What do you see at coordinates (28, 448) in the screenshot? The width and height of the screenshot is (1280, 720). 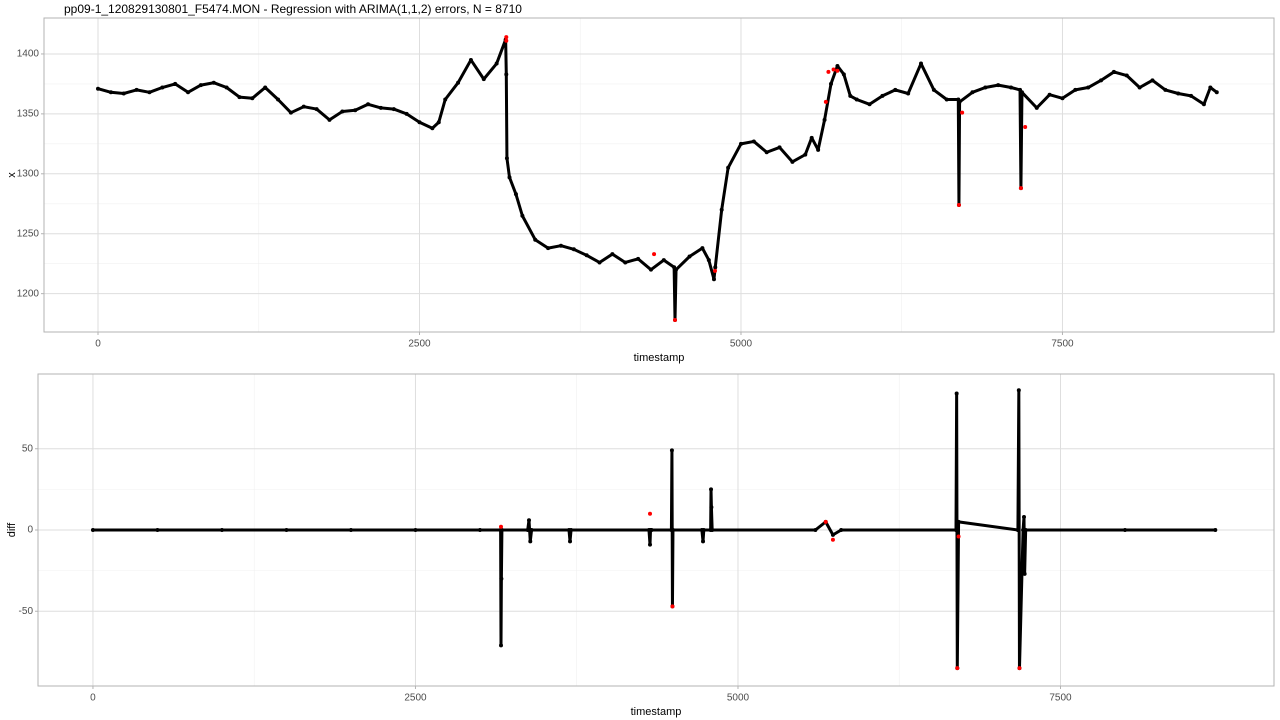 I see `y-tick-label: 50` at bounding box center [28, 448].